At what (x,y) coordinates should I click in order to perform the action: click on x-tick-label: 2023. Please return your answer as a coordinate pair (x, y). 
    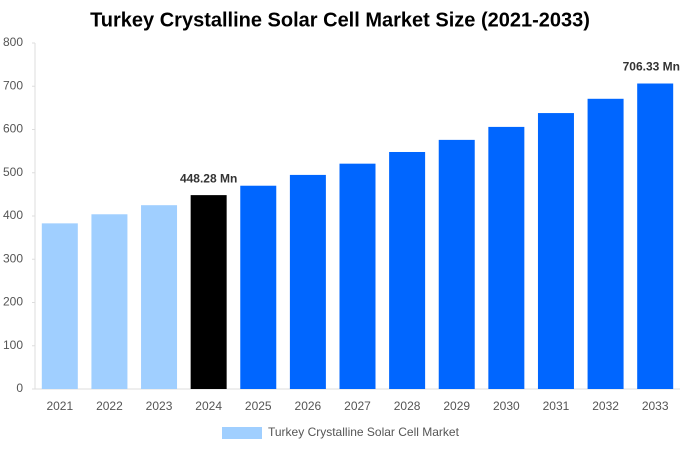
    Looking at the image, I should click on (159, 406).